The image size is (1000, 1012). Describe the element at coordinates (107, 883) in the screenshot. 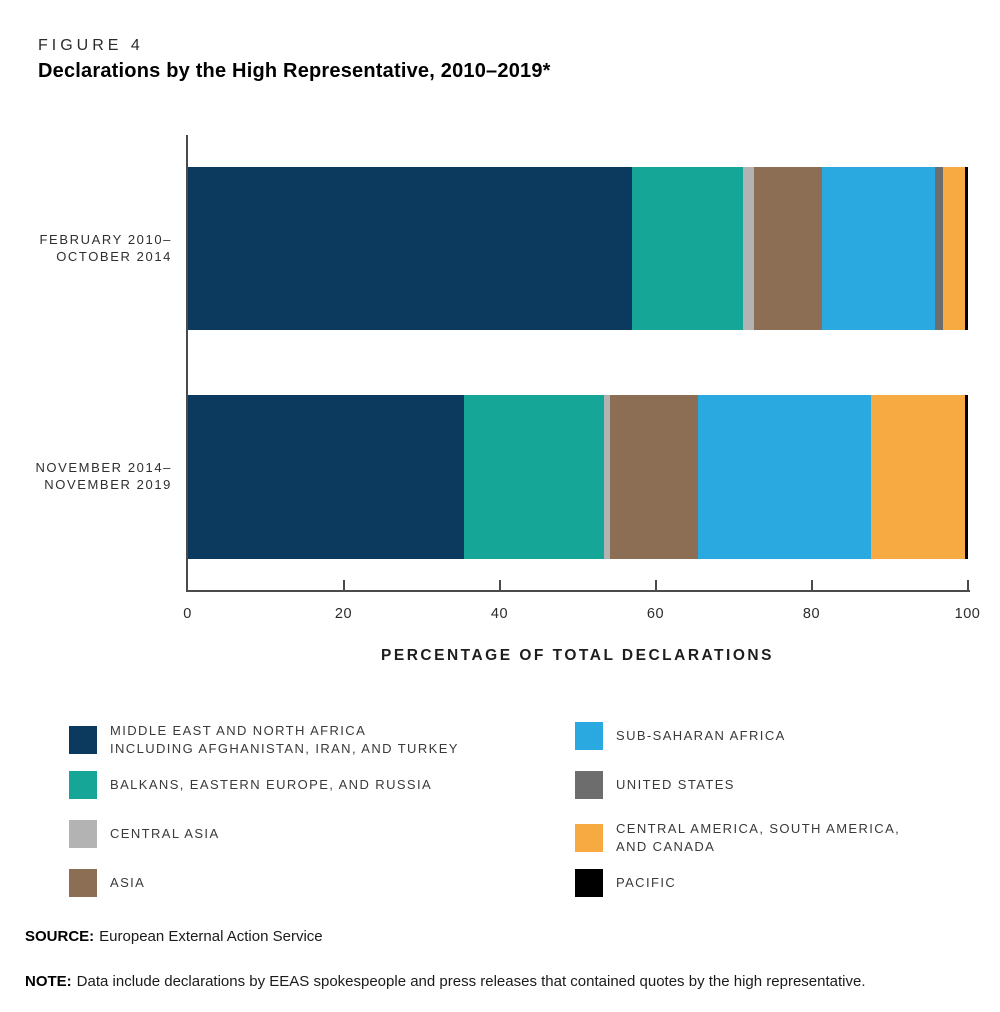

I see `legend-item-asia: ASIA` at that location.